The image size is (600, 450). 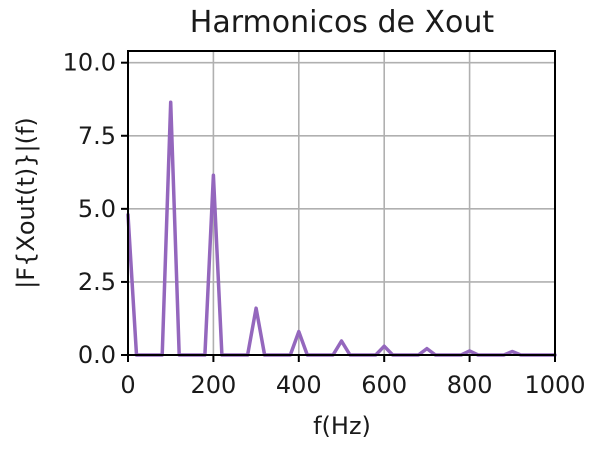 I want to click on y-tick-label: 5.0, so click(x=97, y=209).